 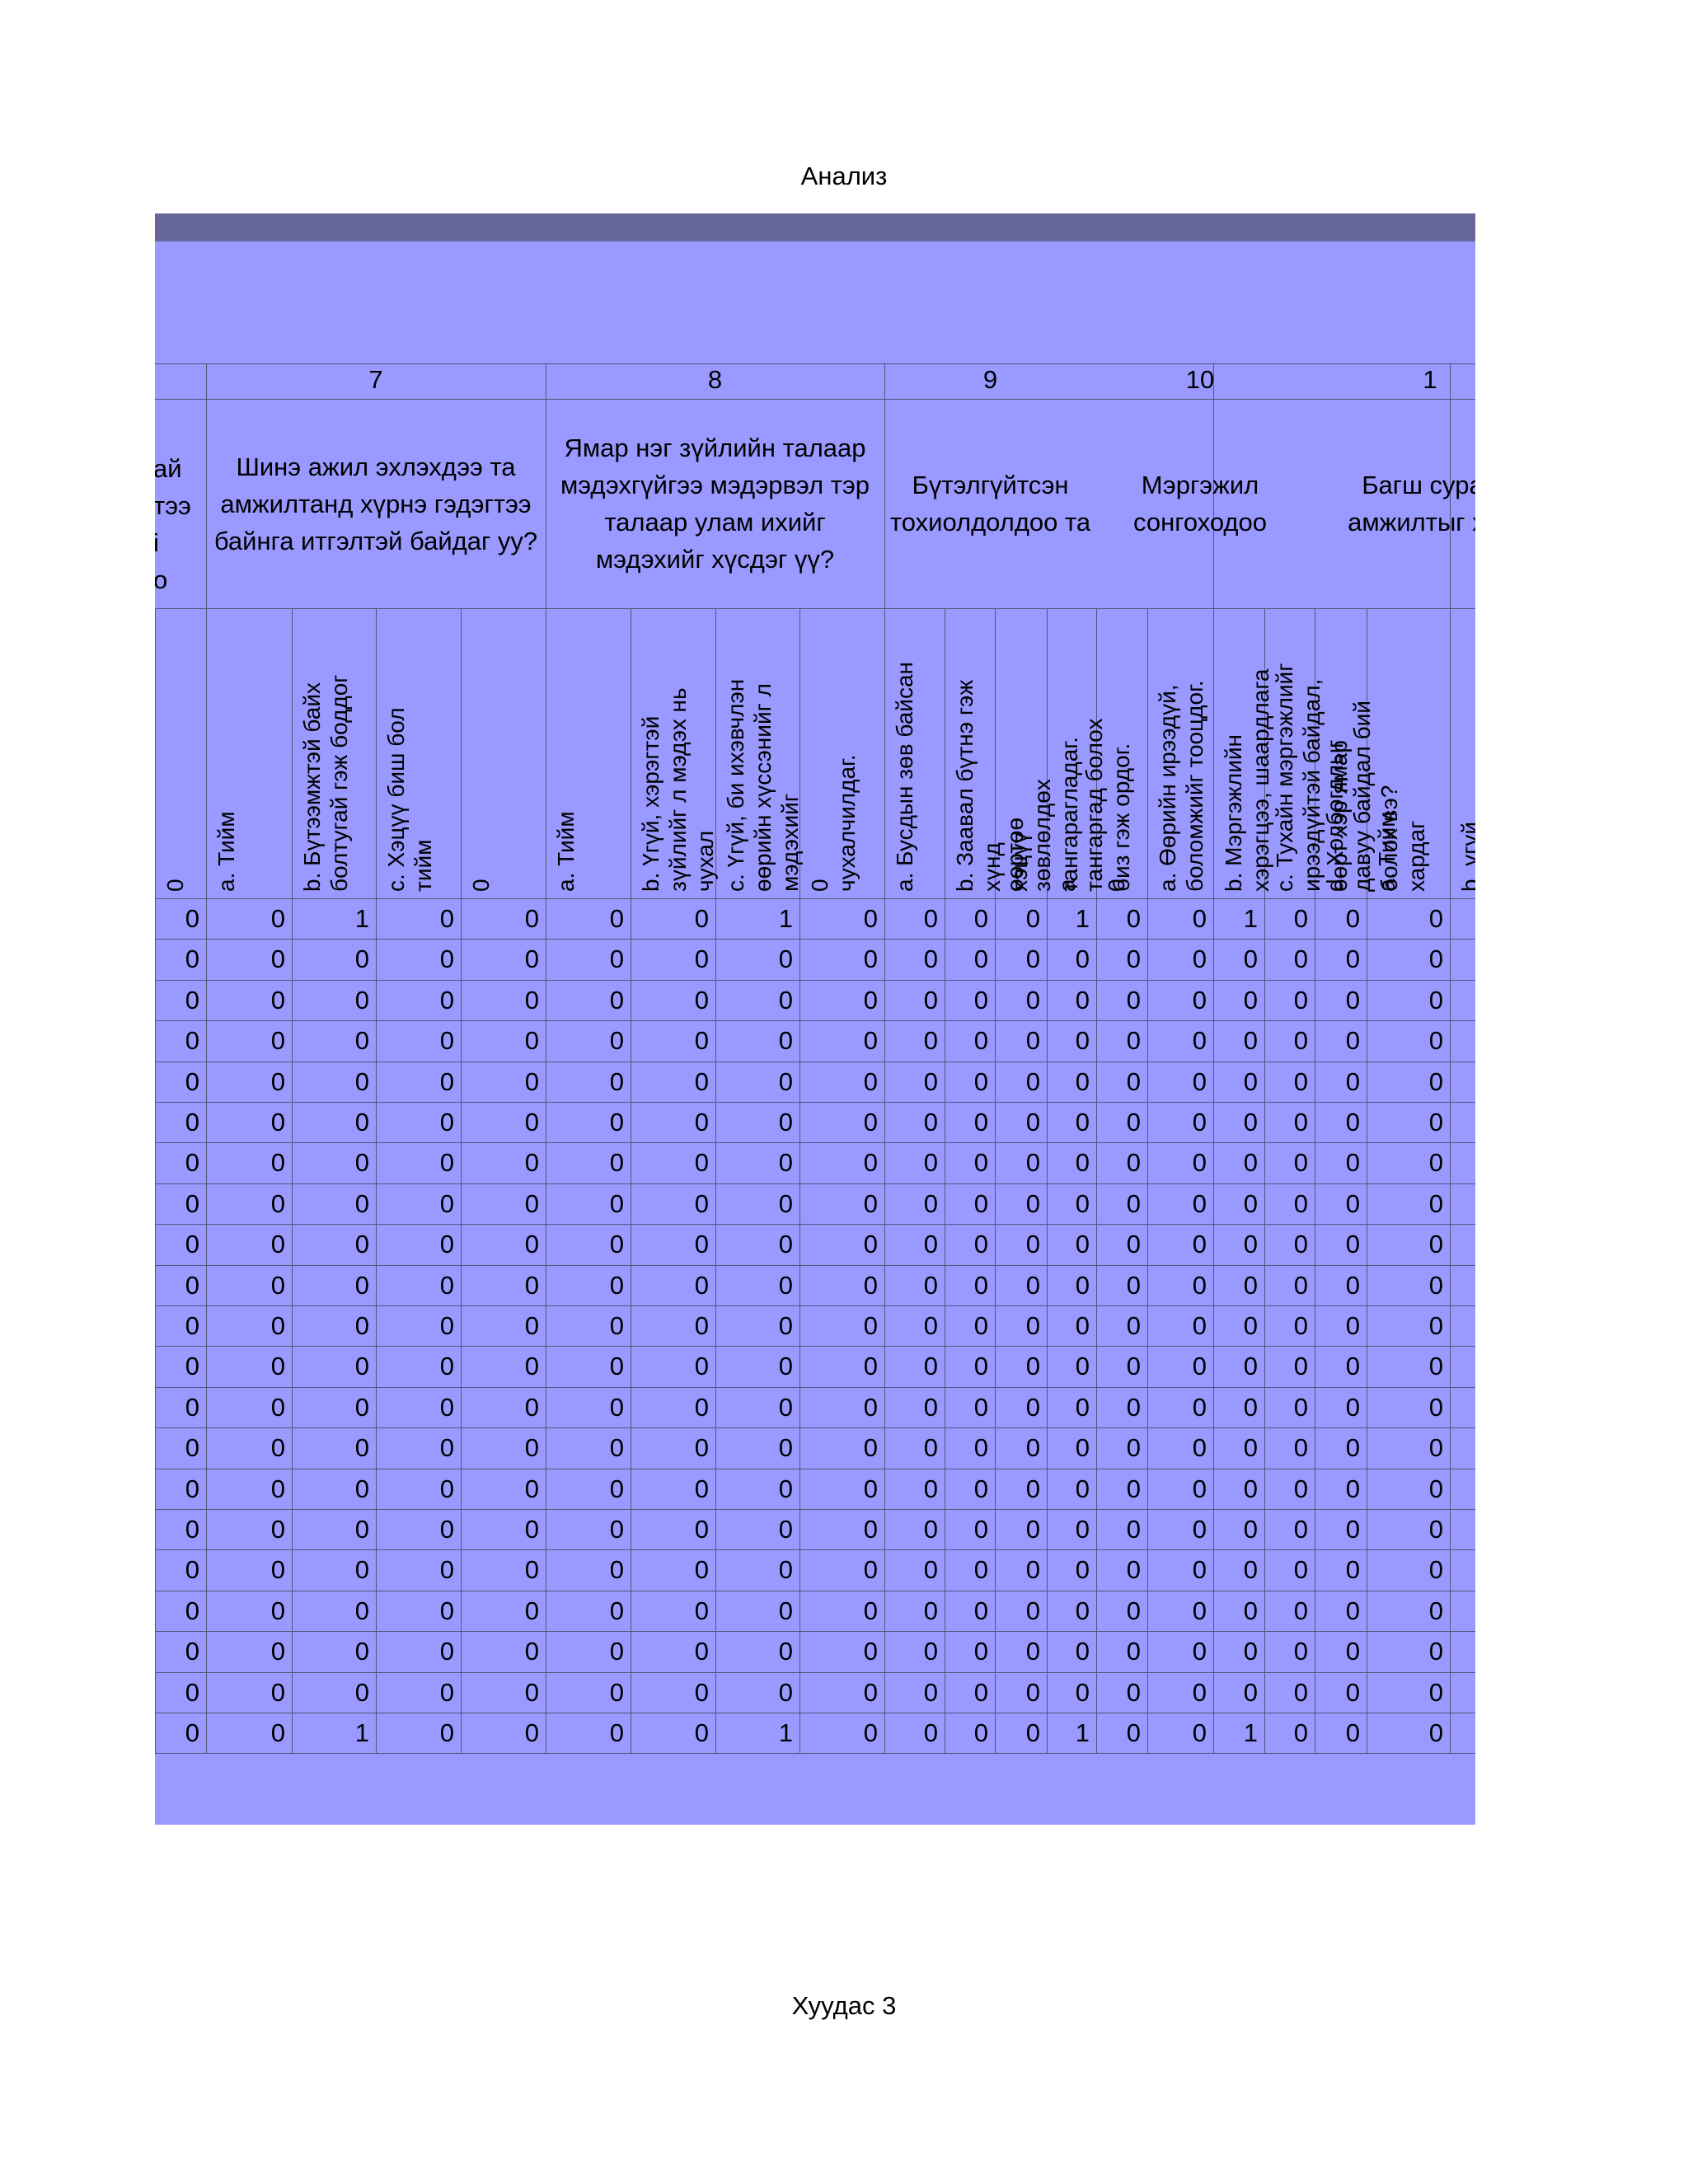 What do you see at coordinates (815, 227) in the screenshot?
I see `sheet-top-bar` at bounding box center [815, 227].